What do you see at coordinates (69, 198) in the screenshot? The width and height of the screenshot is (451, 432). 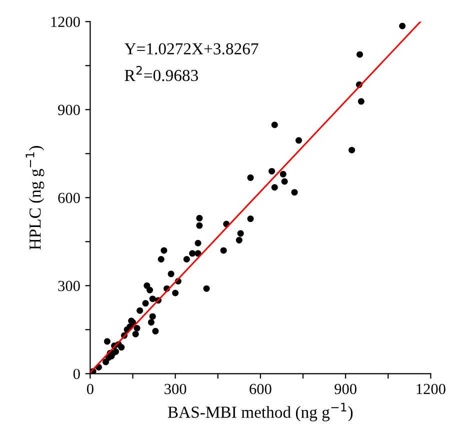 I see `y-tick-label: 600` at bounding box center [69, 198].